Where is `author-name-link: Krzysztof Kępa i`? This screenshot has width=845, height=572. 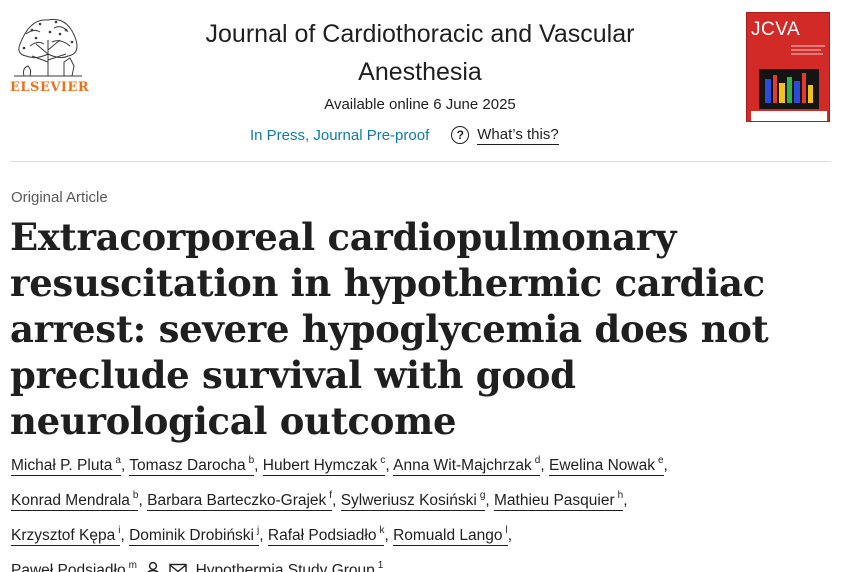
author-name-link: Krzysztof Kępa i is located at coordinates (66, 535).